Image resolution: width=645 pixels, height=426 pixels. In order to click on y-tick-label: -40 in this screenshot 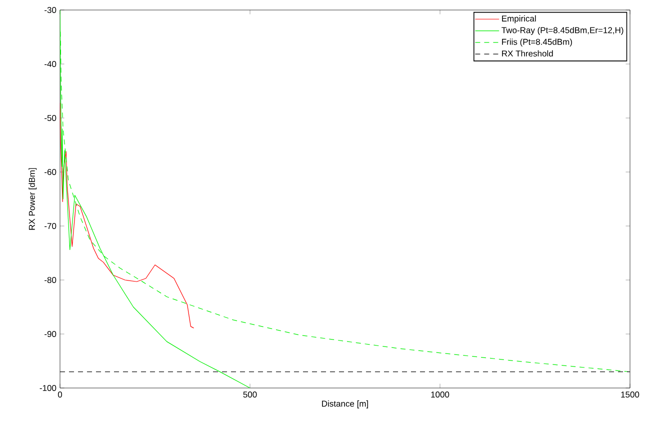, I will do `click(50, 64)`.